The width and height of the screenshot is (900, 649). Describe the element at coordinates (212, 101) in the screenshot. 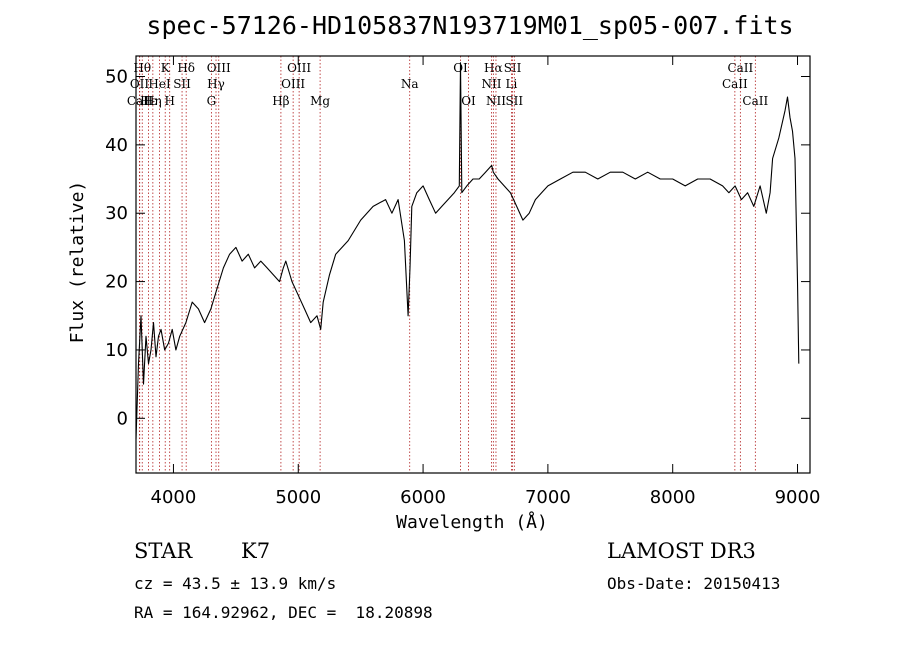

I see `line-marker-label: G` at that location.